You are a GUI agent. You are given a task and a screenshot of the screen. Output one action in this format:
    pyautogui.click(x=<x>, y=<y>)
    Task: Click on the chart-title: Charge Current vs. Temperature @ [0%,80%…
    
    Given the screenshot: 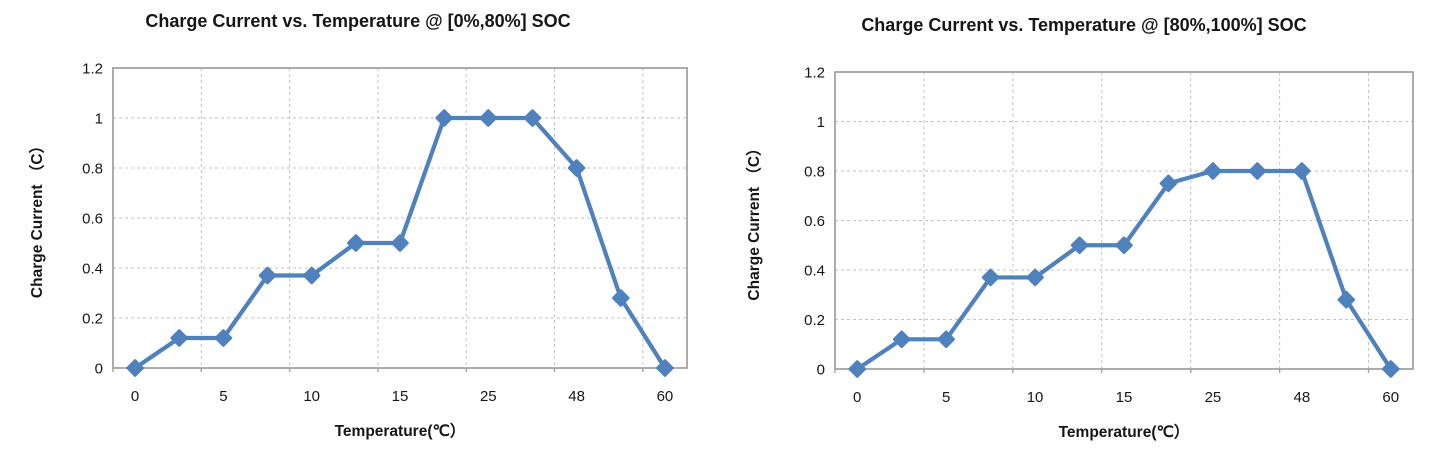 What is the action you would take?
    pyautogui.click(x=357, y=21)
    